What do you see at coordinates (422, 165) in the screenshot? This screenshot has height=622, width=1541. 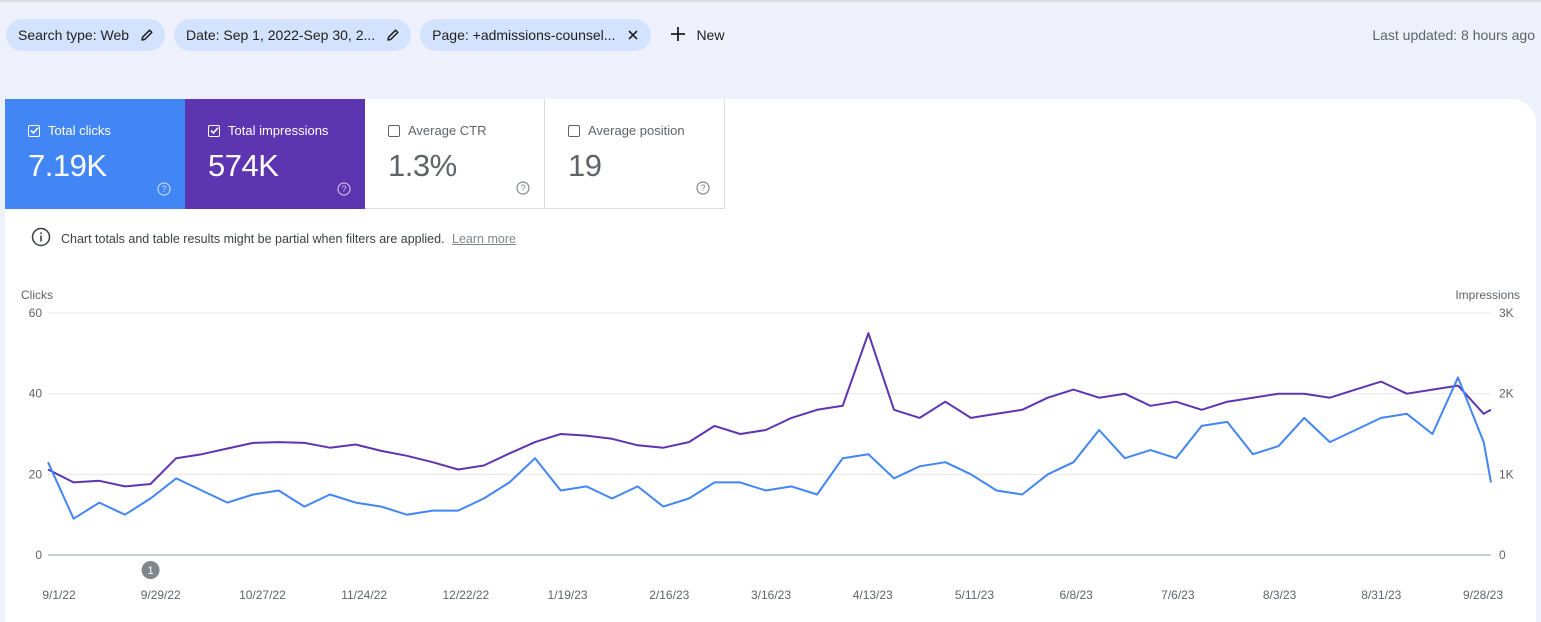 I see `metric-value: 1.3%` at bounding box center [422, 165].